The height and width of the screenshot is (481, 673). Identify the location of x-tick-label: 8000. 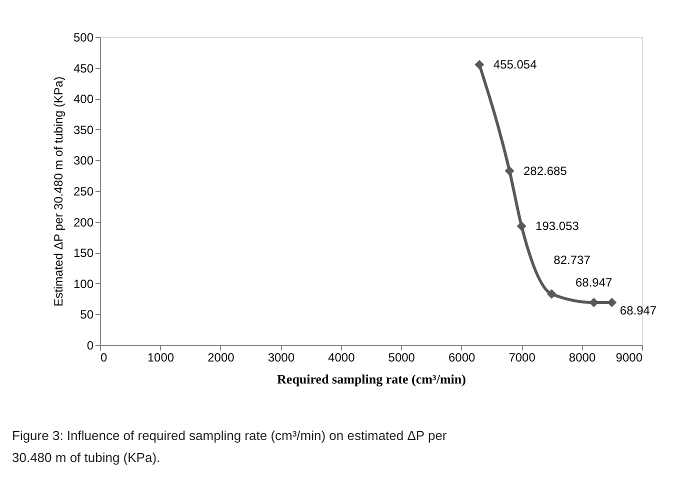
(582, 357).